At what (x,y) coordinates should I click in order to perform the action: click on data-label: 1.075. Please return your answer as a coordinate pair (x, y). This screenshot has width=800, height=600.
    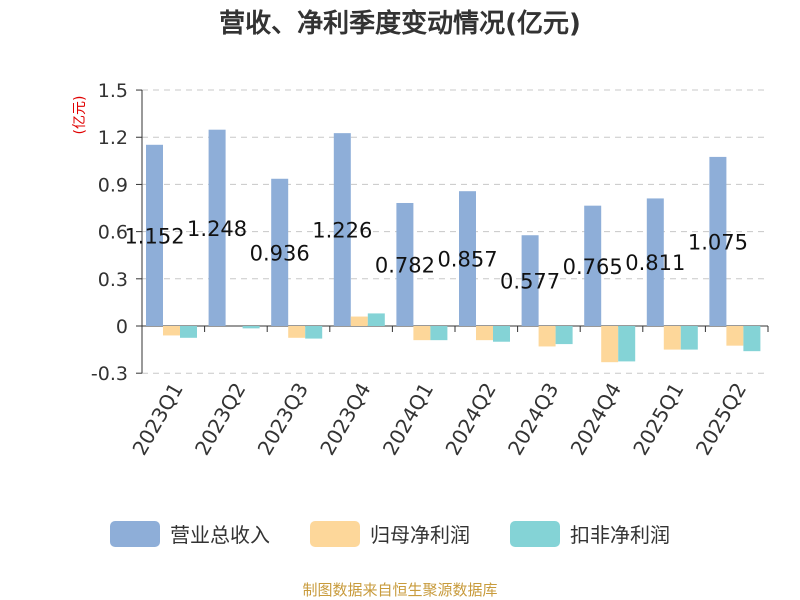
    Looking at the image, I should click on (718, 242).